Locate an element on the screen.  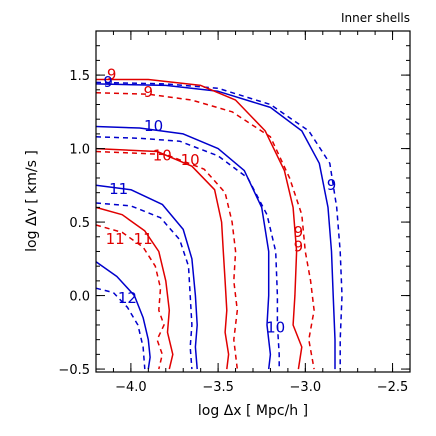
contour-label-5: 10 is located at coordinates (162, 155).